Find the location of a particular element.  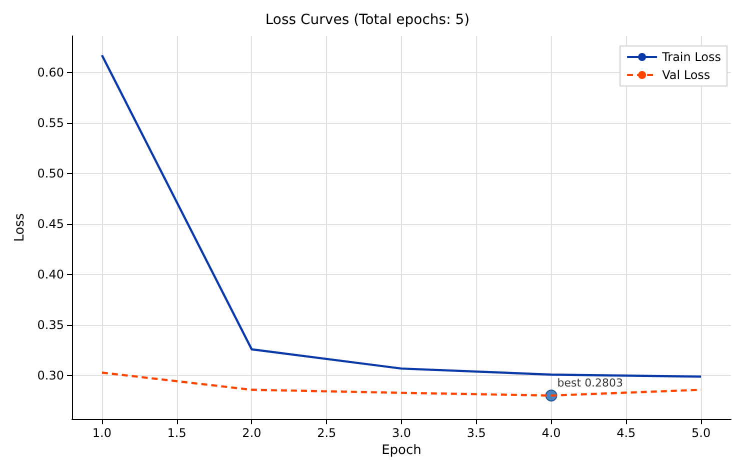

x-tick-label: 1.0 is located at coordinates (102, 433).